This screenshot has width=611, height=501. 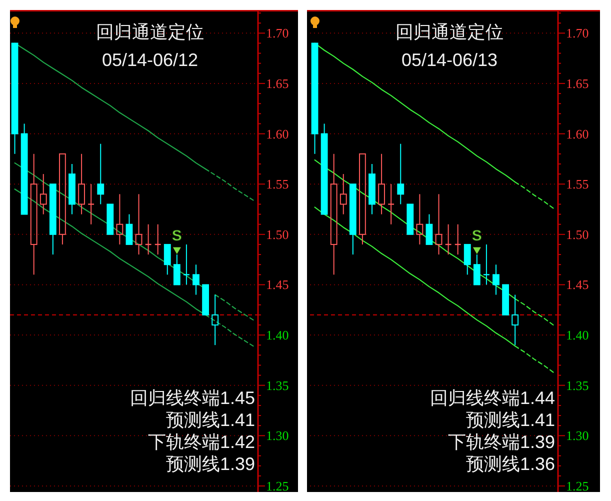 What do you see at coordinates (201, 442) in the screenshot?
I see `annotation: 下轨终端1.42` at bounding box center [201, 442].